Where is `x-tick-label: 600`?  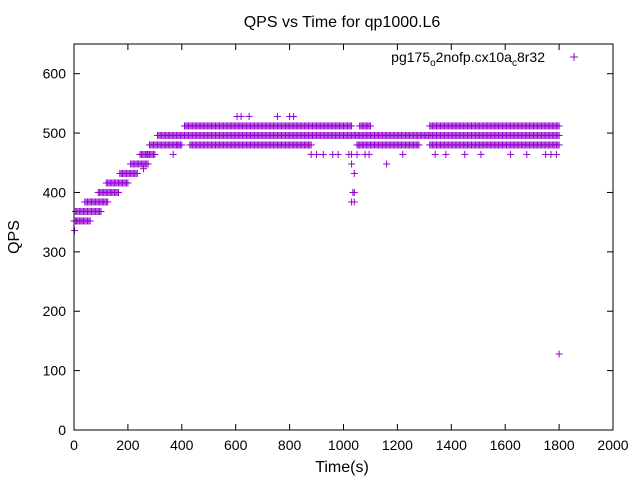 x-tick-label: 600 is located at coordinates (236, 445).